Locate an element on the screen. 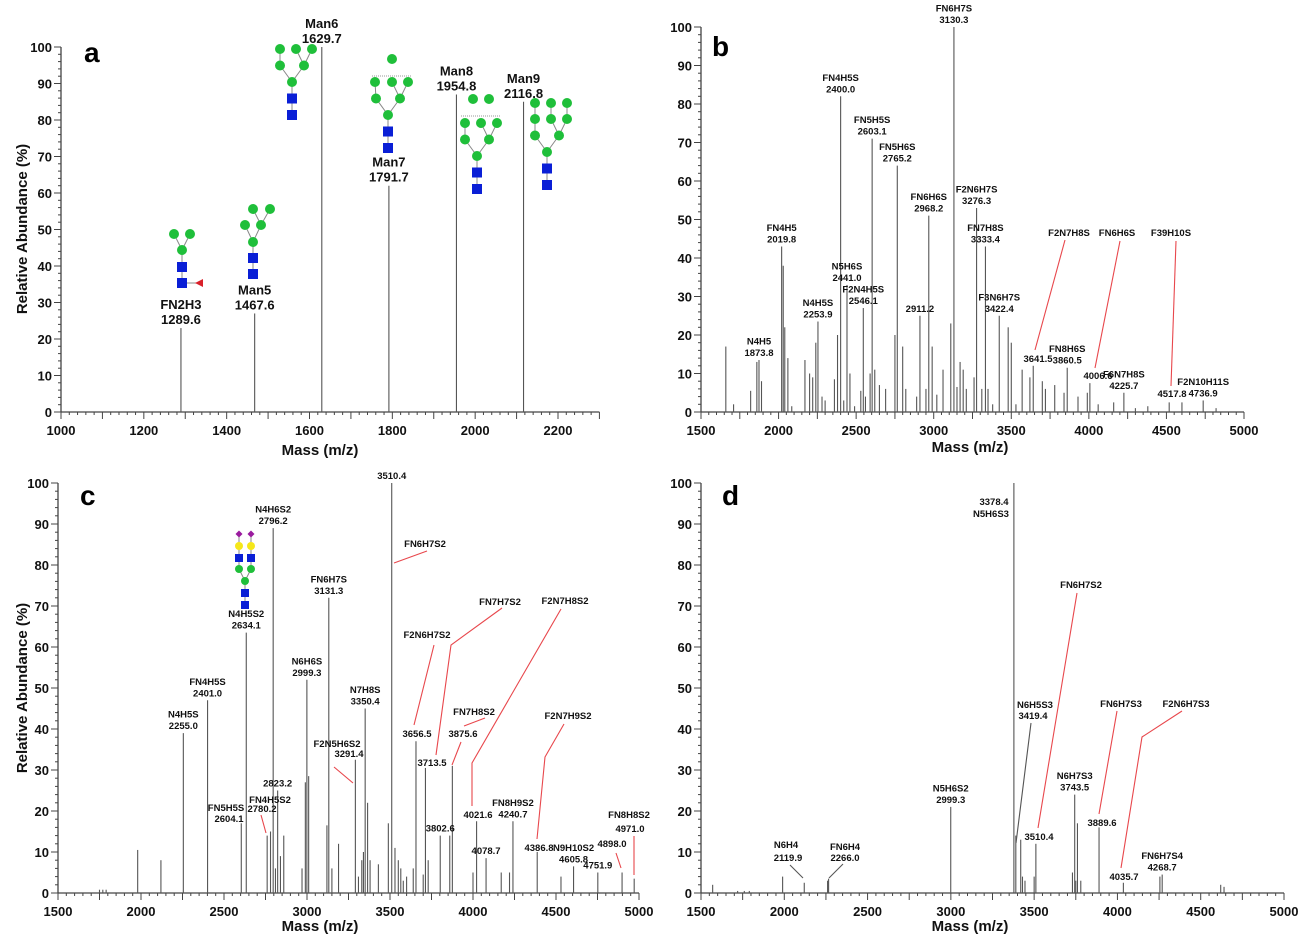 This screenshot has height=945, width=1298. x-tick-label: 5000 is located at coordinates (639, 911).